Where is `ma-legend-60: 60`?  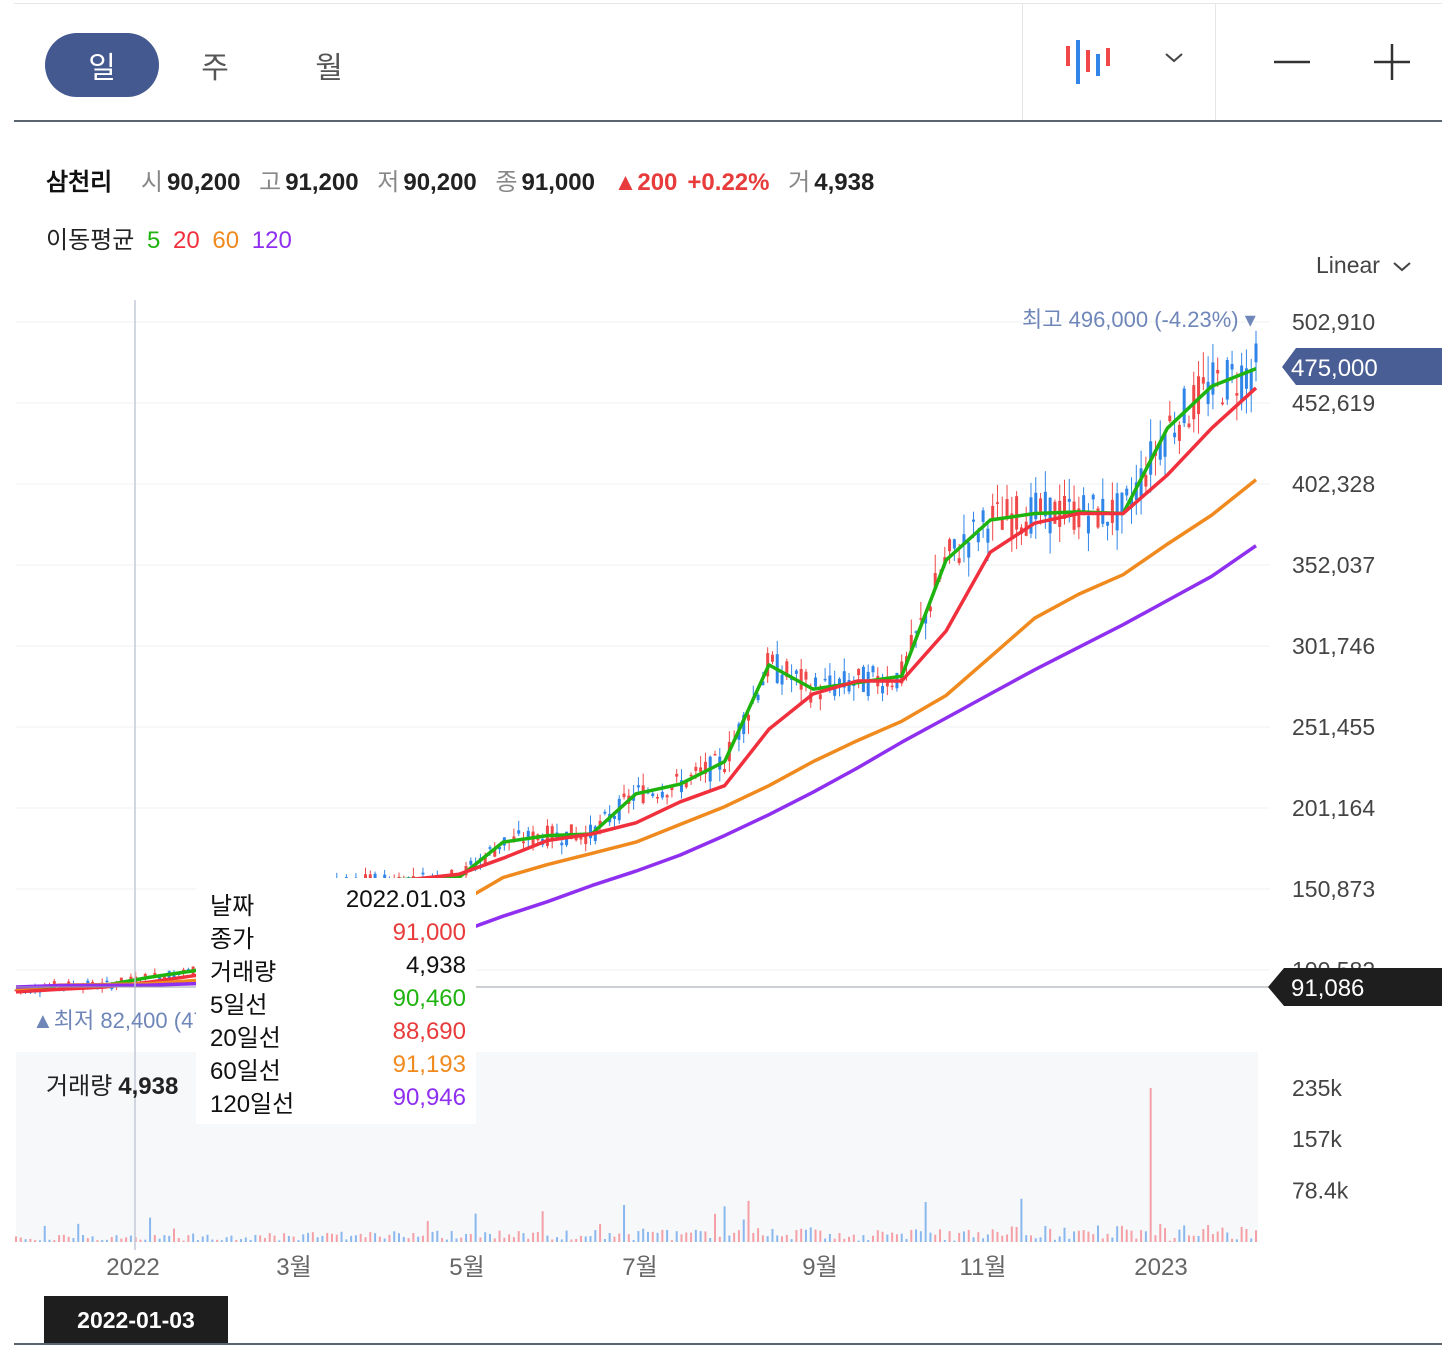
ma-legend-60: 60 is located at coordinates (226, 240).